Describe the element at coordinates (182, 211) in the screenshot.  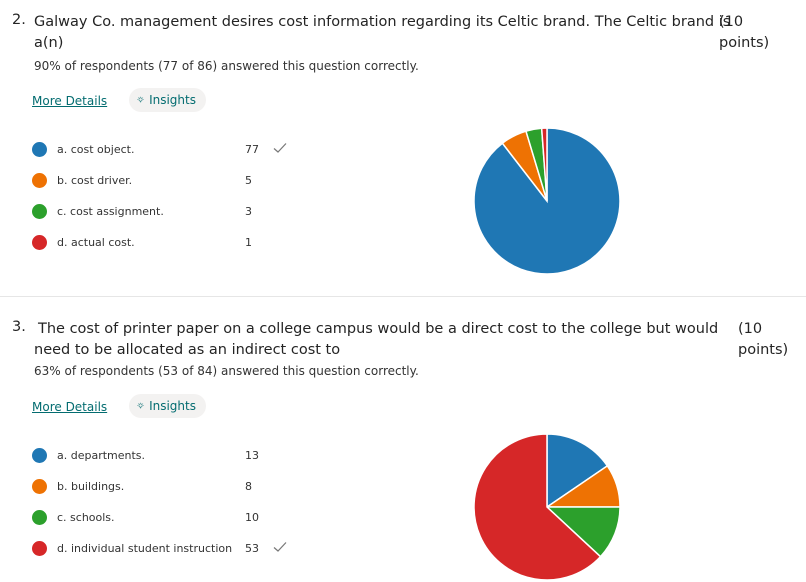
I see `option-row: c. cost assignment. 3` at that location.